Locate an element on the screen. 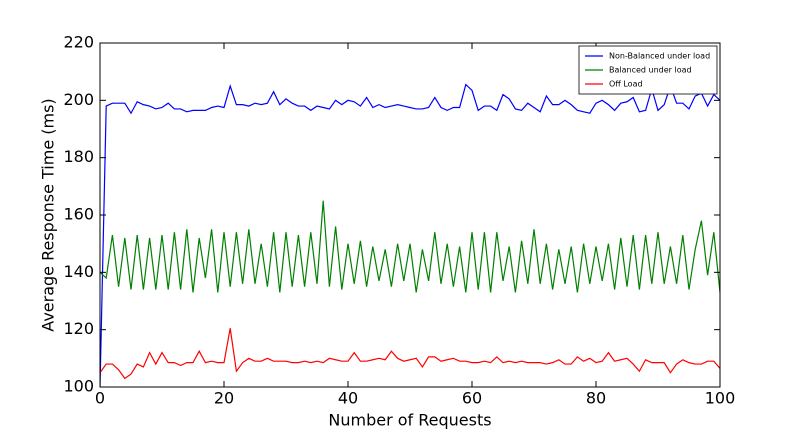  data-line is located at coordinates (410, 354).